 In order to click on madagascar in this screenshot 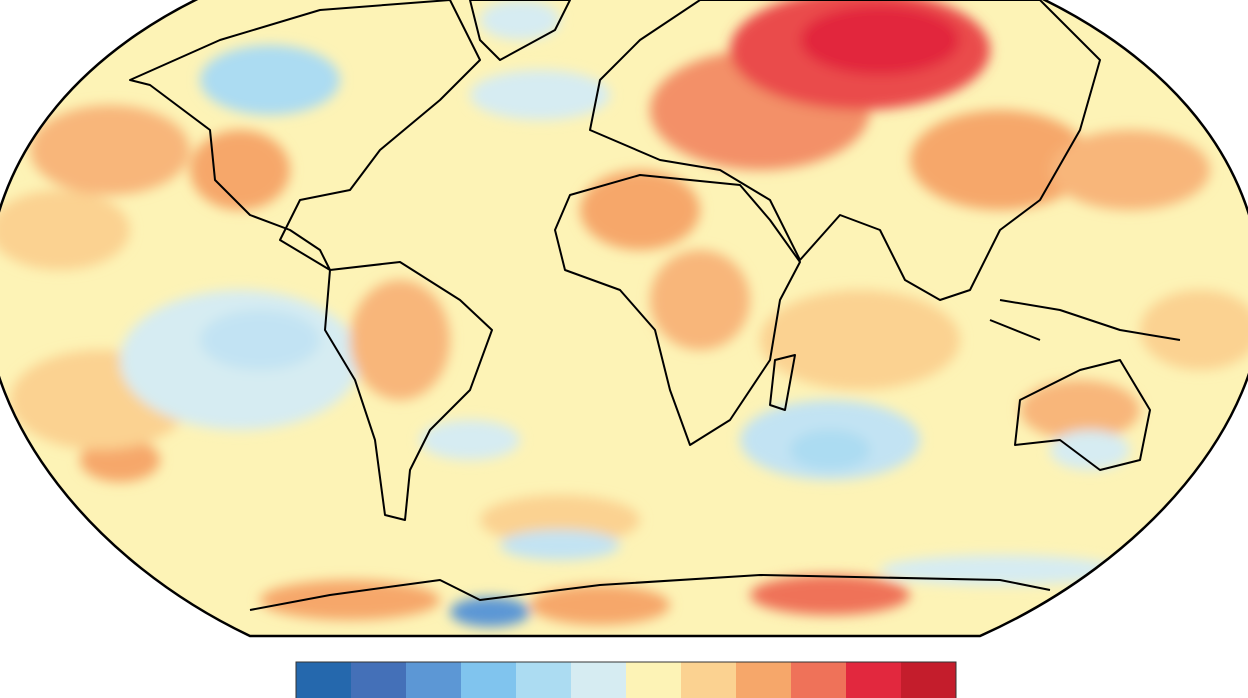, I will do `click(782, 382)`.